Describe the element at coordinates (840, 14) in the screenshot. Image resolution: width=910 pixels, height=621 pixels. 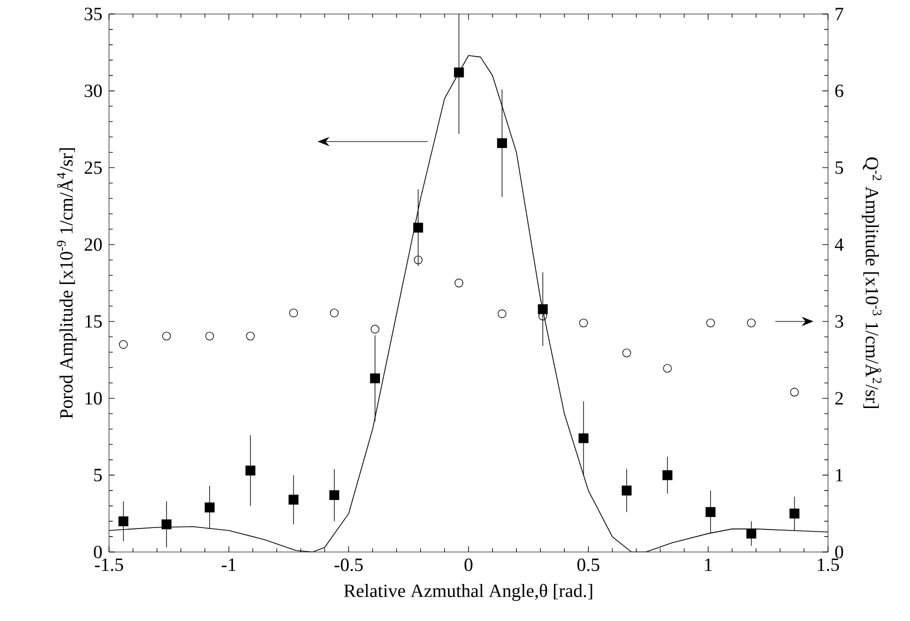
I see `y2-tick-label: 7` at that location.